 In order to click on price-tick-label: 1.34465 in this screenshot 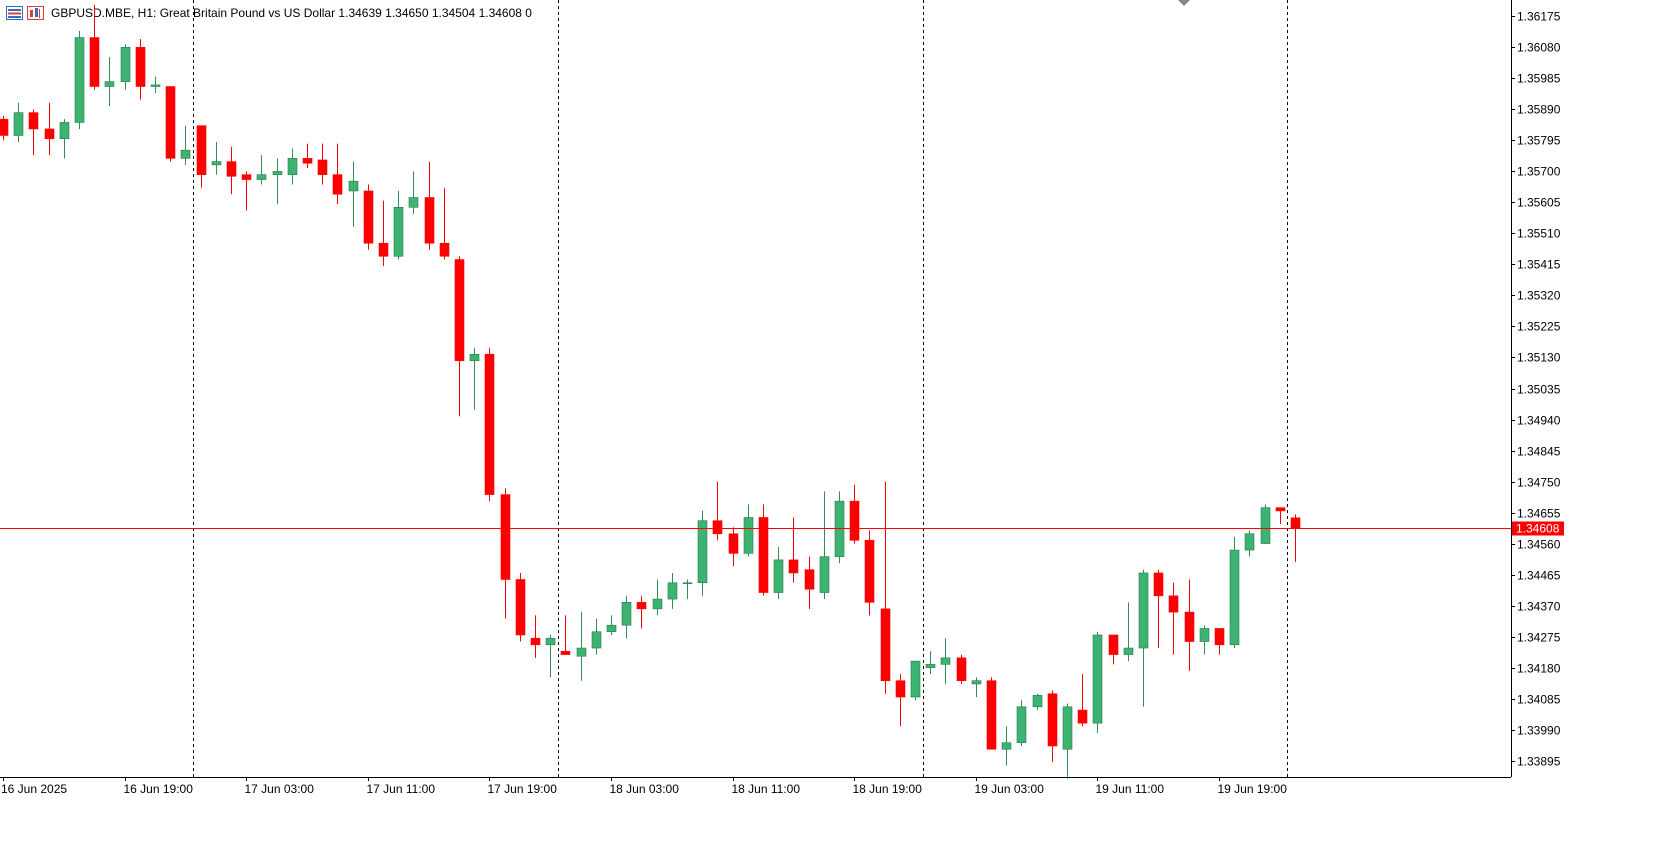, I will do `click(1539, 576)`.